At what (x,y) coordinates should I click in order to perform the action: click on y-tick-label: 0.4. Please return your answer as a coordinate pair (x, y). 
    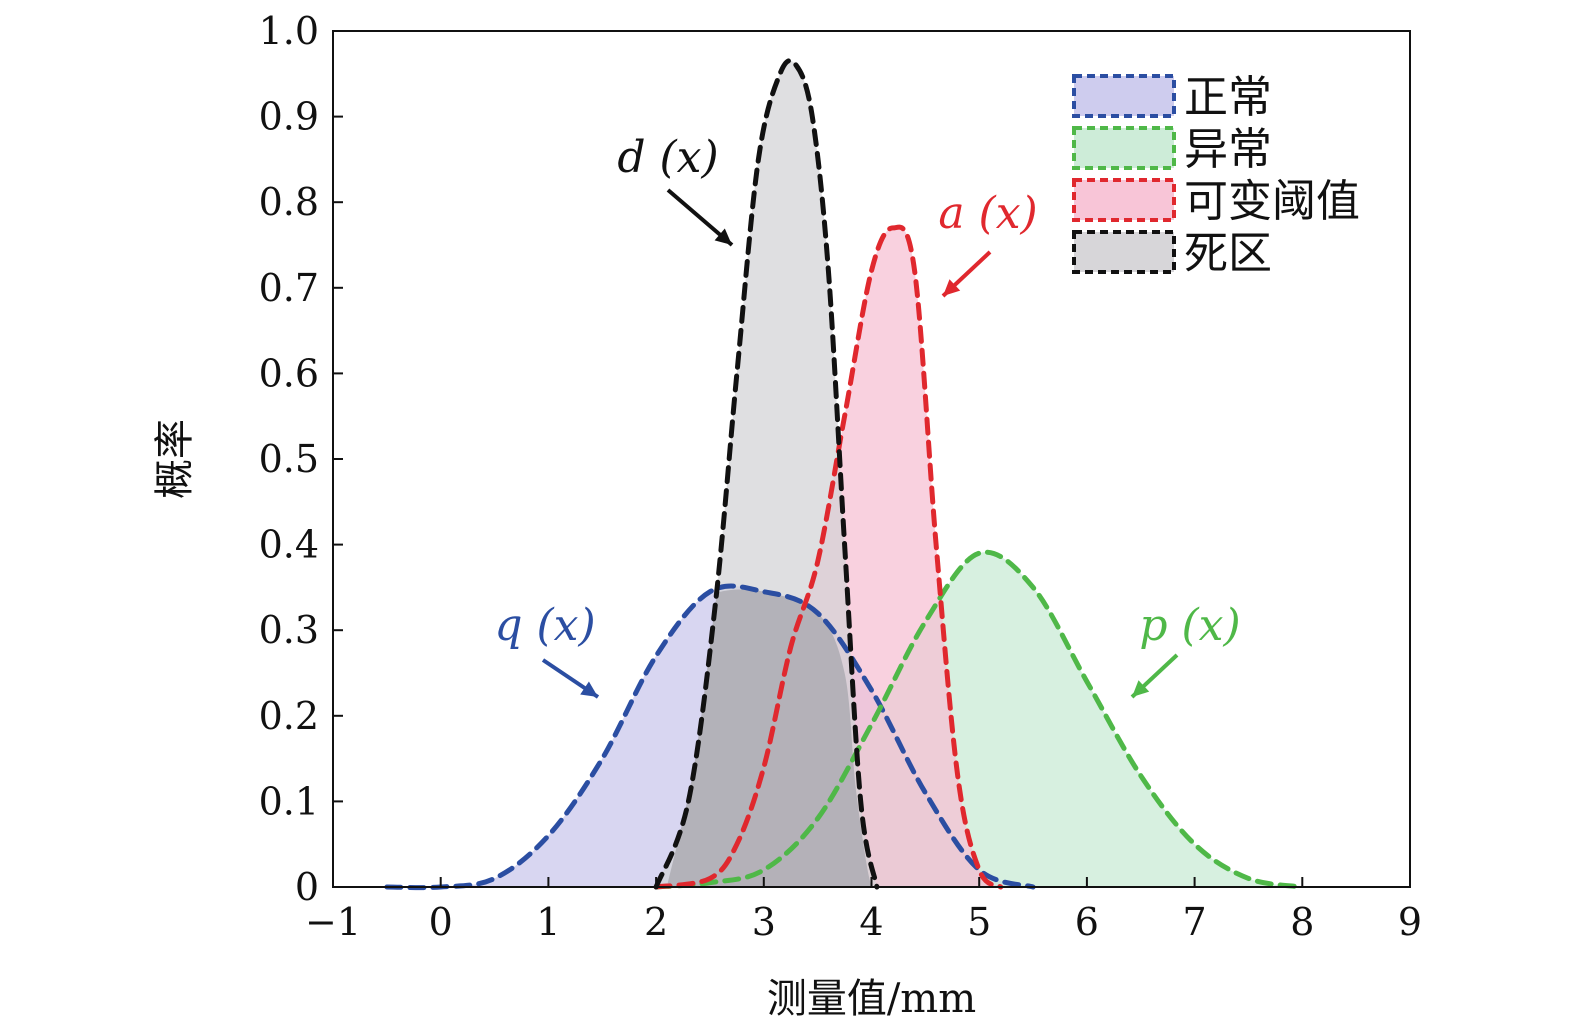
    Looking at the image, I should click on (289, 545).